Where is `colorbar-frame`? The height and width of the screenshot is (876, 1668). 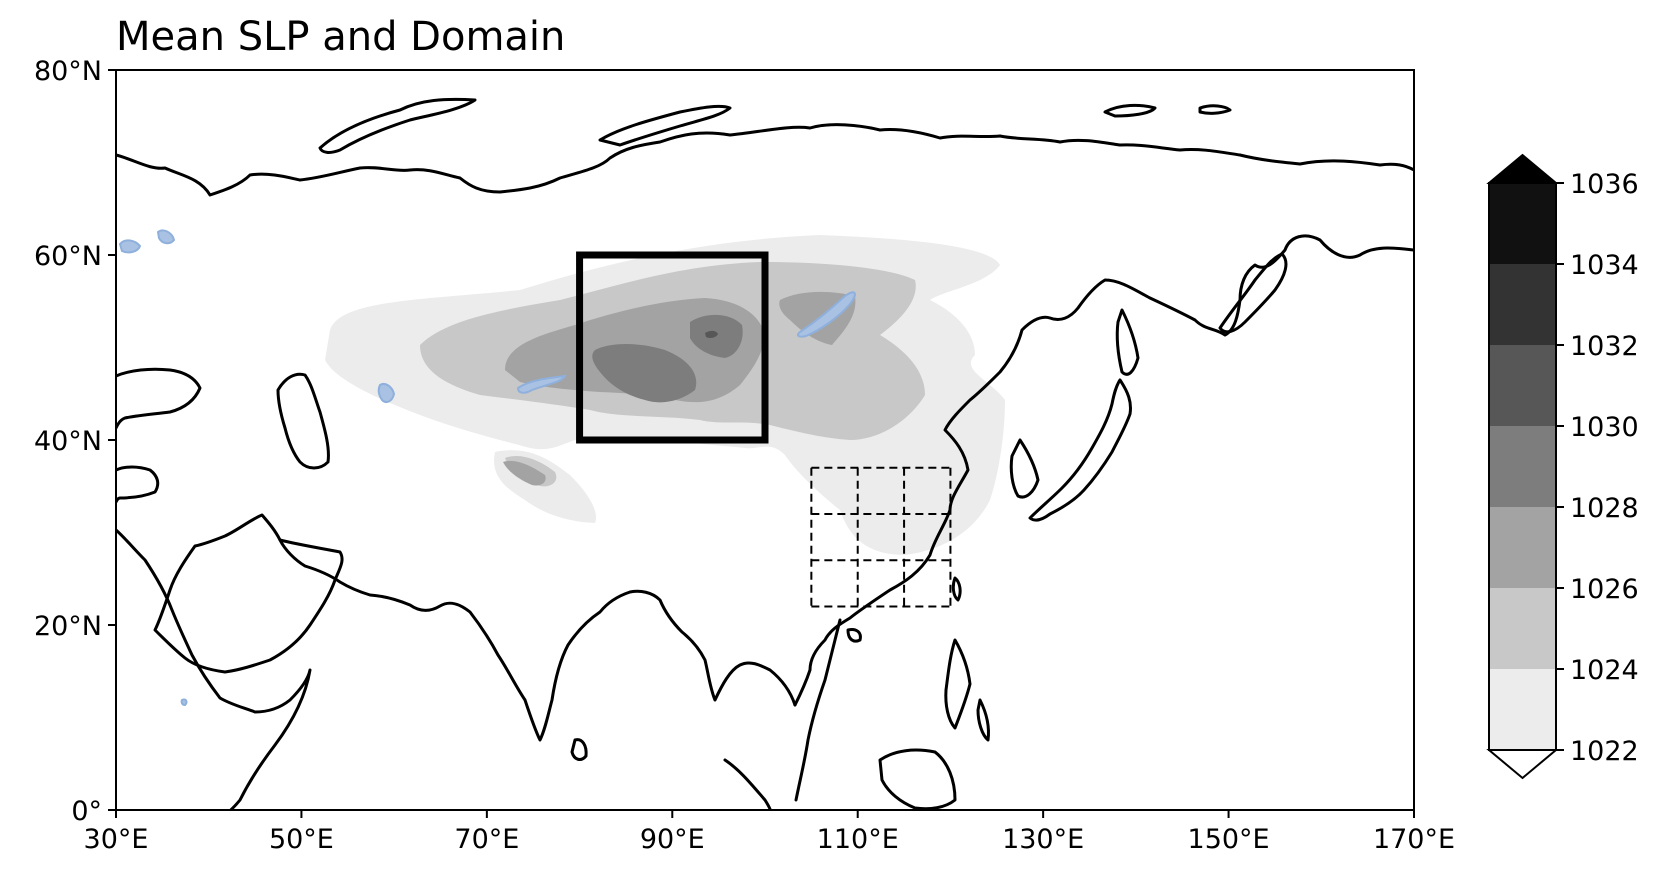 colorbar-frame is located at coordinates (1522, 466).